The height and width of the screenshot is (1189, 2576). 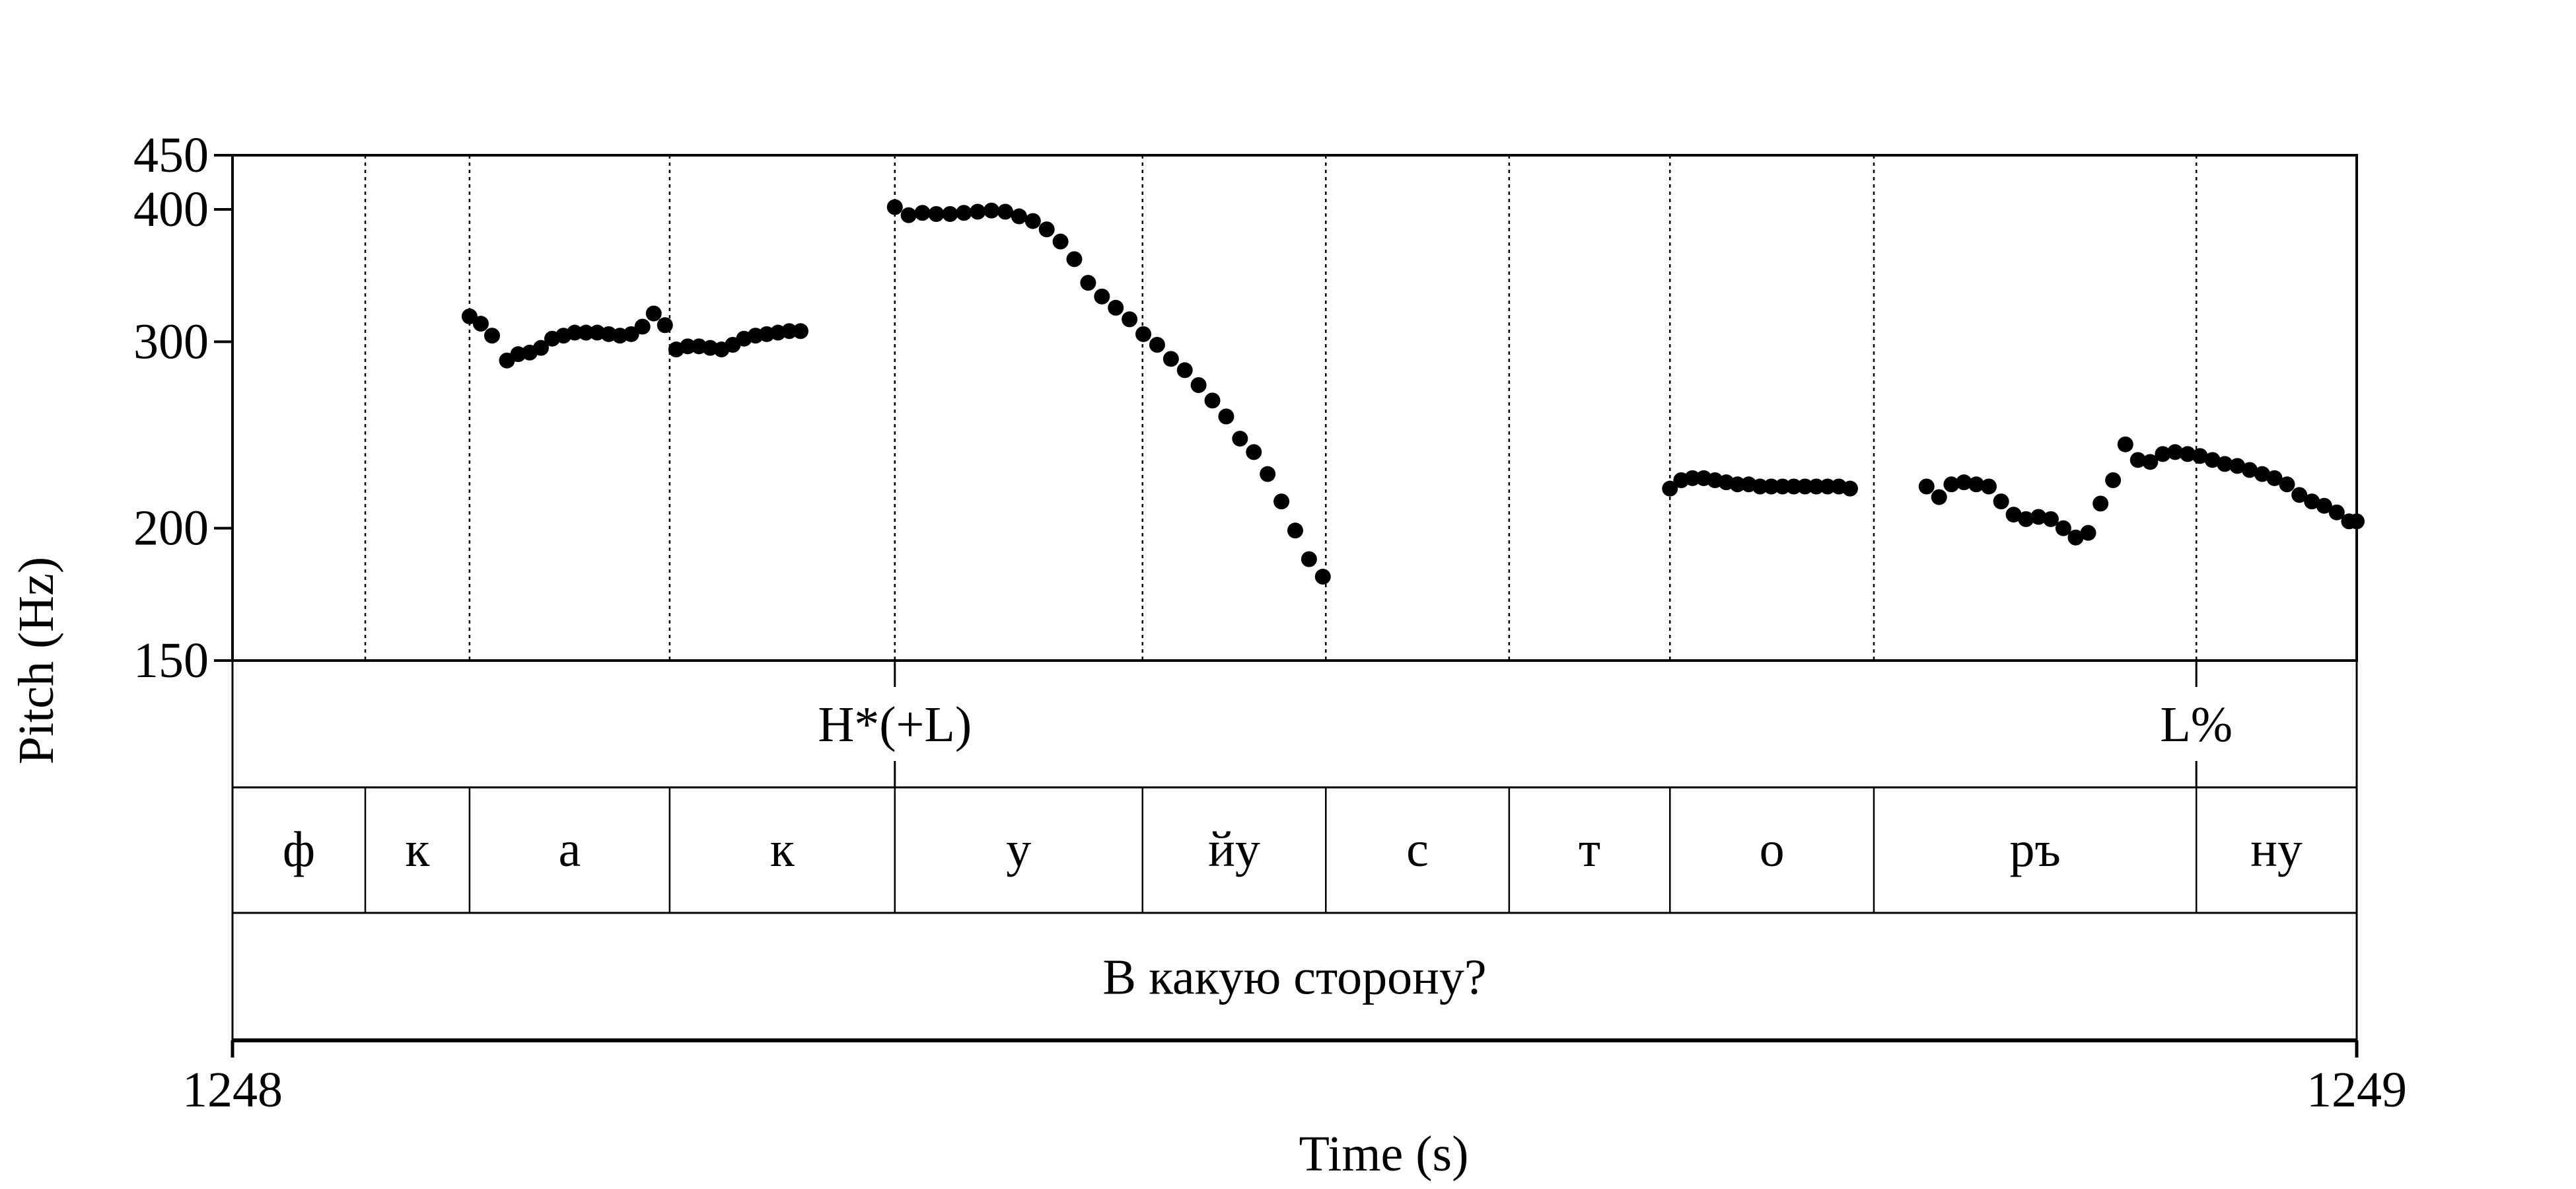 What do you see at coordinates (2357, 1090) in the screenshot?
I see `x-tick-label: 1249` at bounding box center [2357, 1090].